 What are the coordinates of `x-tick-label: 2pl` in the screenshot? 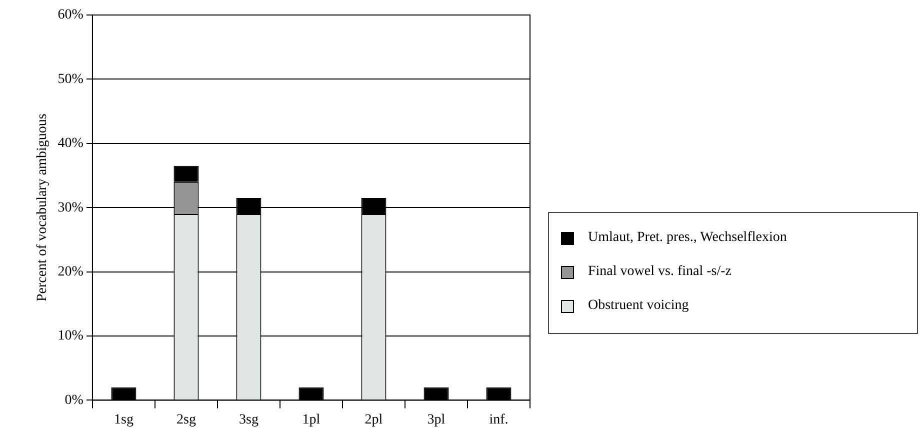 It's located at (373, 420).